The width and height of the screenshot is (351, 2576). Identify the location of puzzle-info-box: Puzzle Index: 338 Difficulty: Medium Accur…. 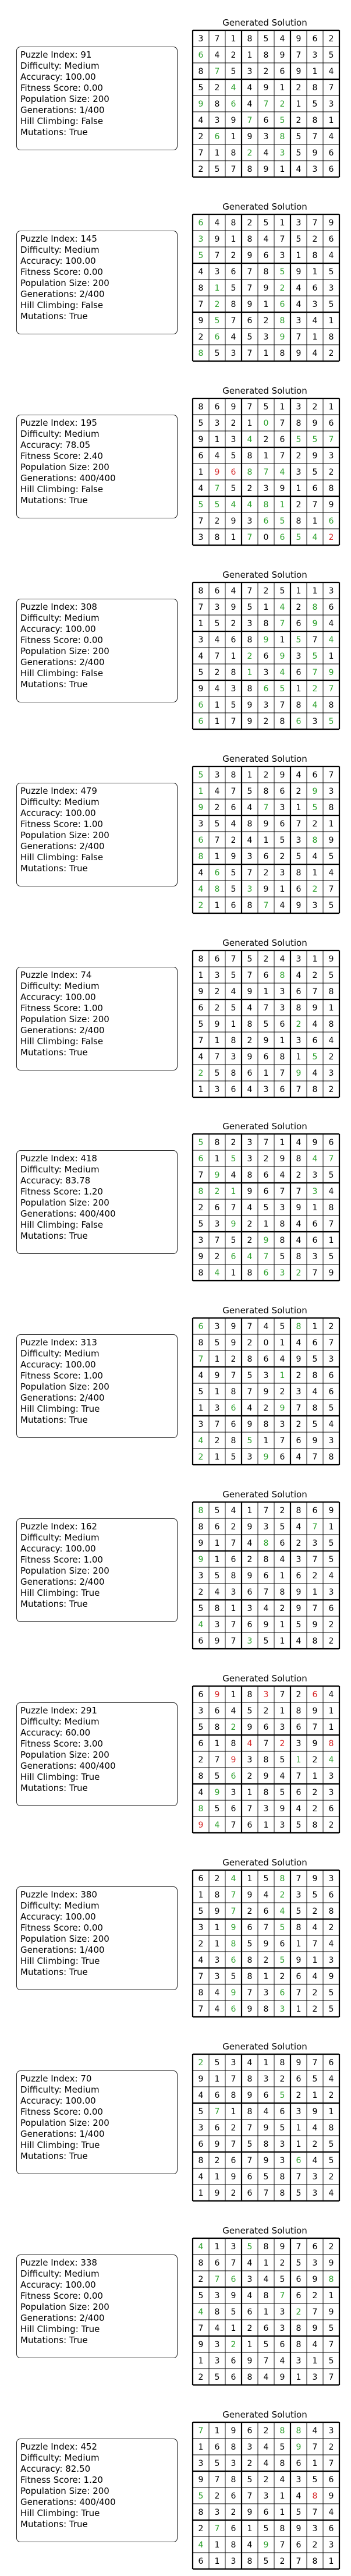
(97, 2306).